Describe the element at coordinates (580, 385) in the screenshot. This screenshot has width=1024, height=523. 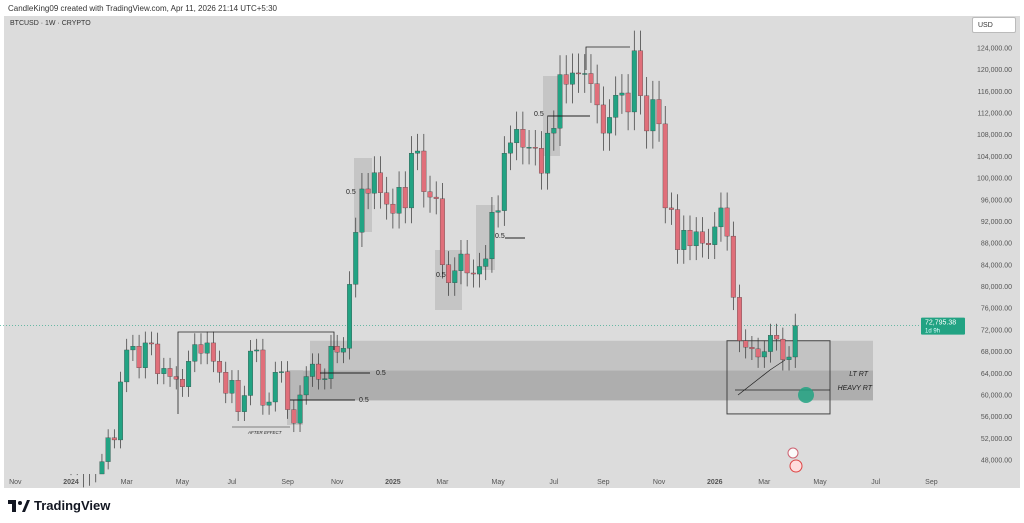
I see `heavy-support-zone` at that location.